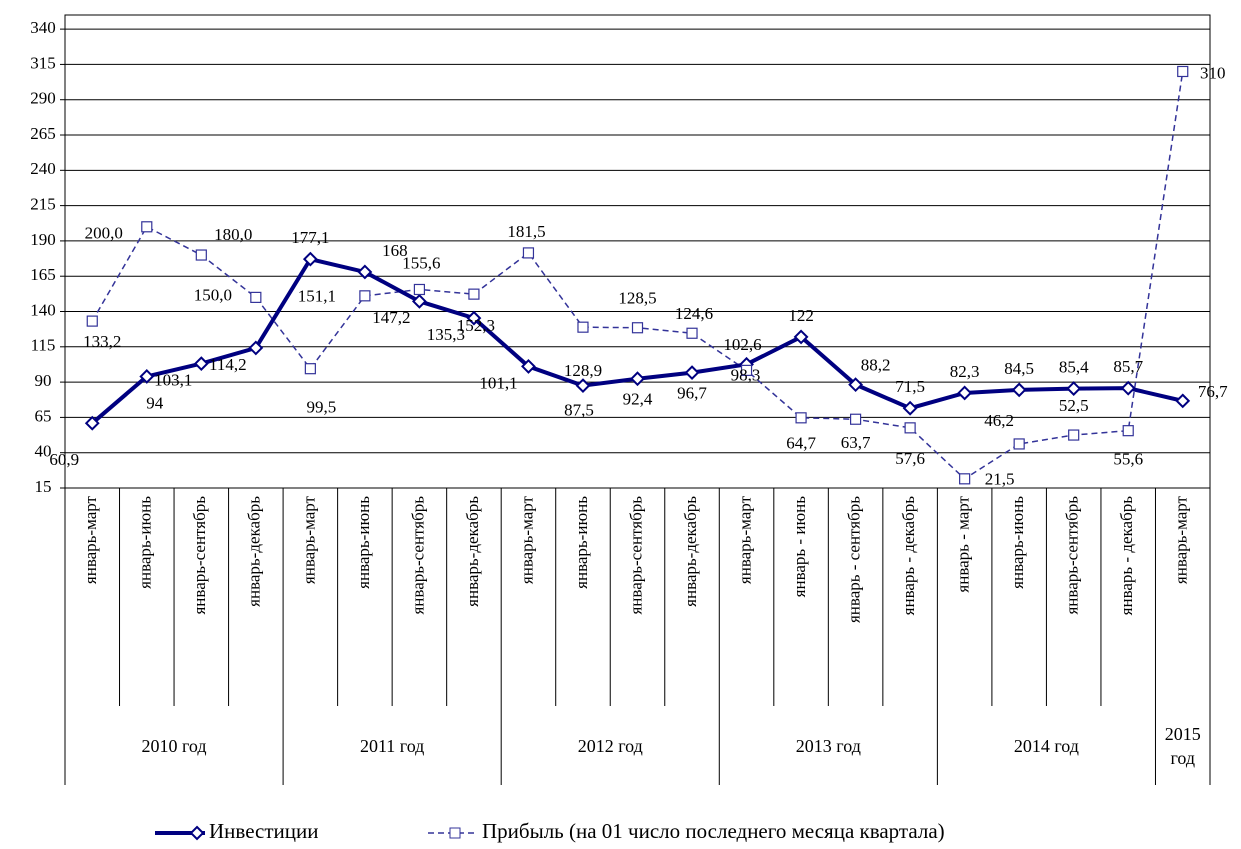 This screenshot has width=1241, height=849. What do you see at coordinates (213, 294) in the screenshot?
I see `data-label: 150,0` at bounding box center [213, 294].